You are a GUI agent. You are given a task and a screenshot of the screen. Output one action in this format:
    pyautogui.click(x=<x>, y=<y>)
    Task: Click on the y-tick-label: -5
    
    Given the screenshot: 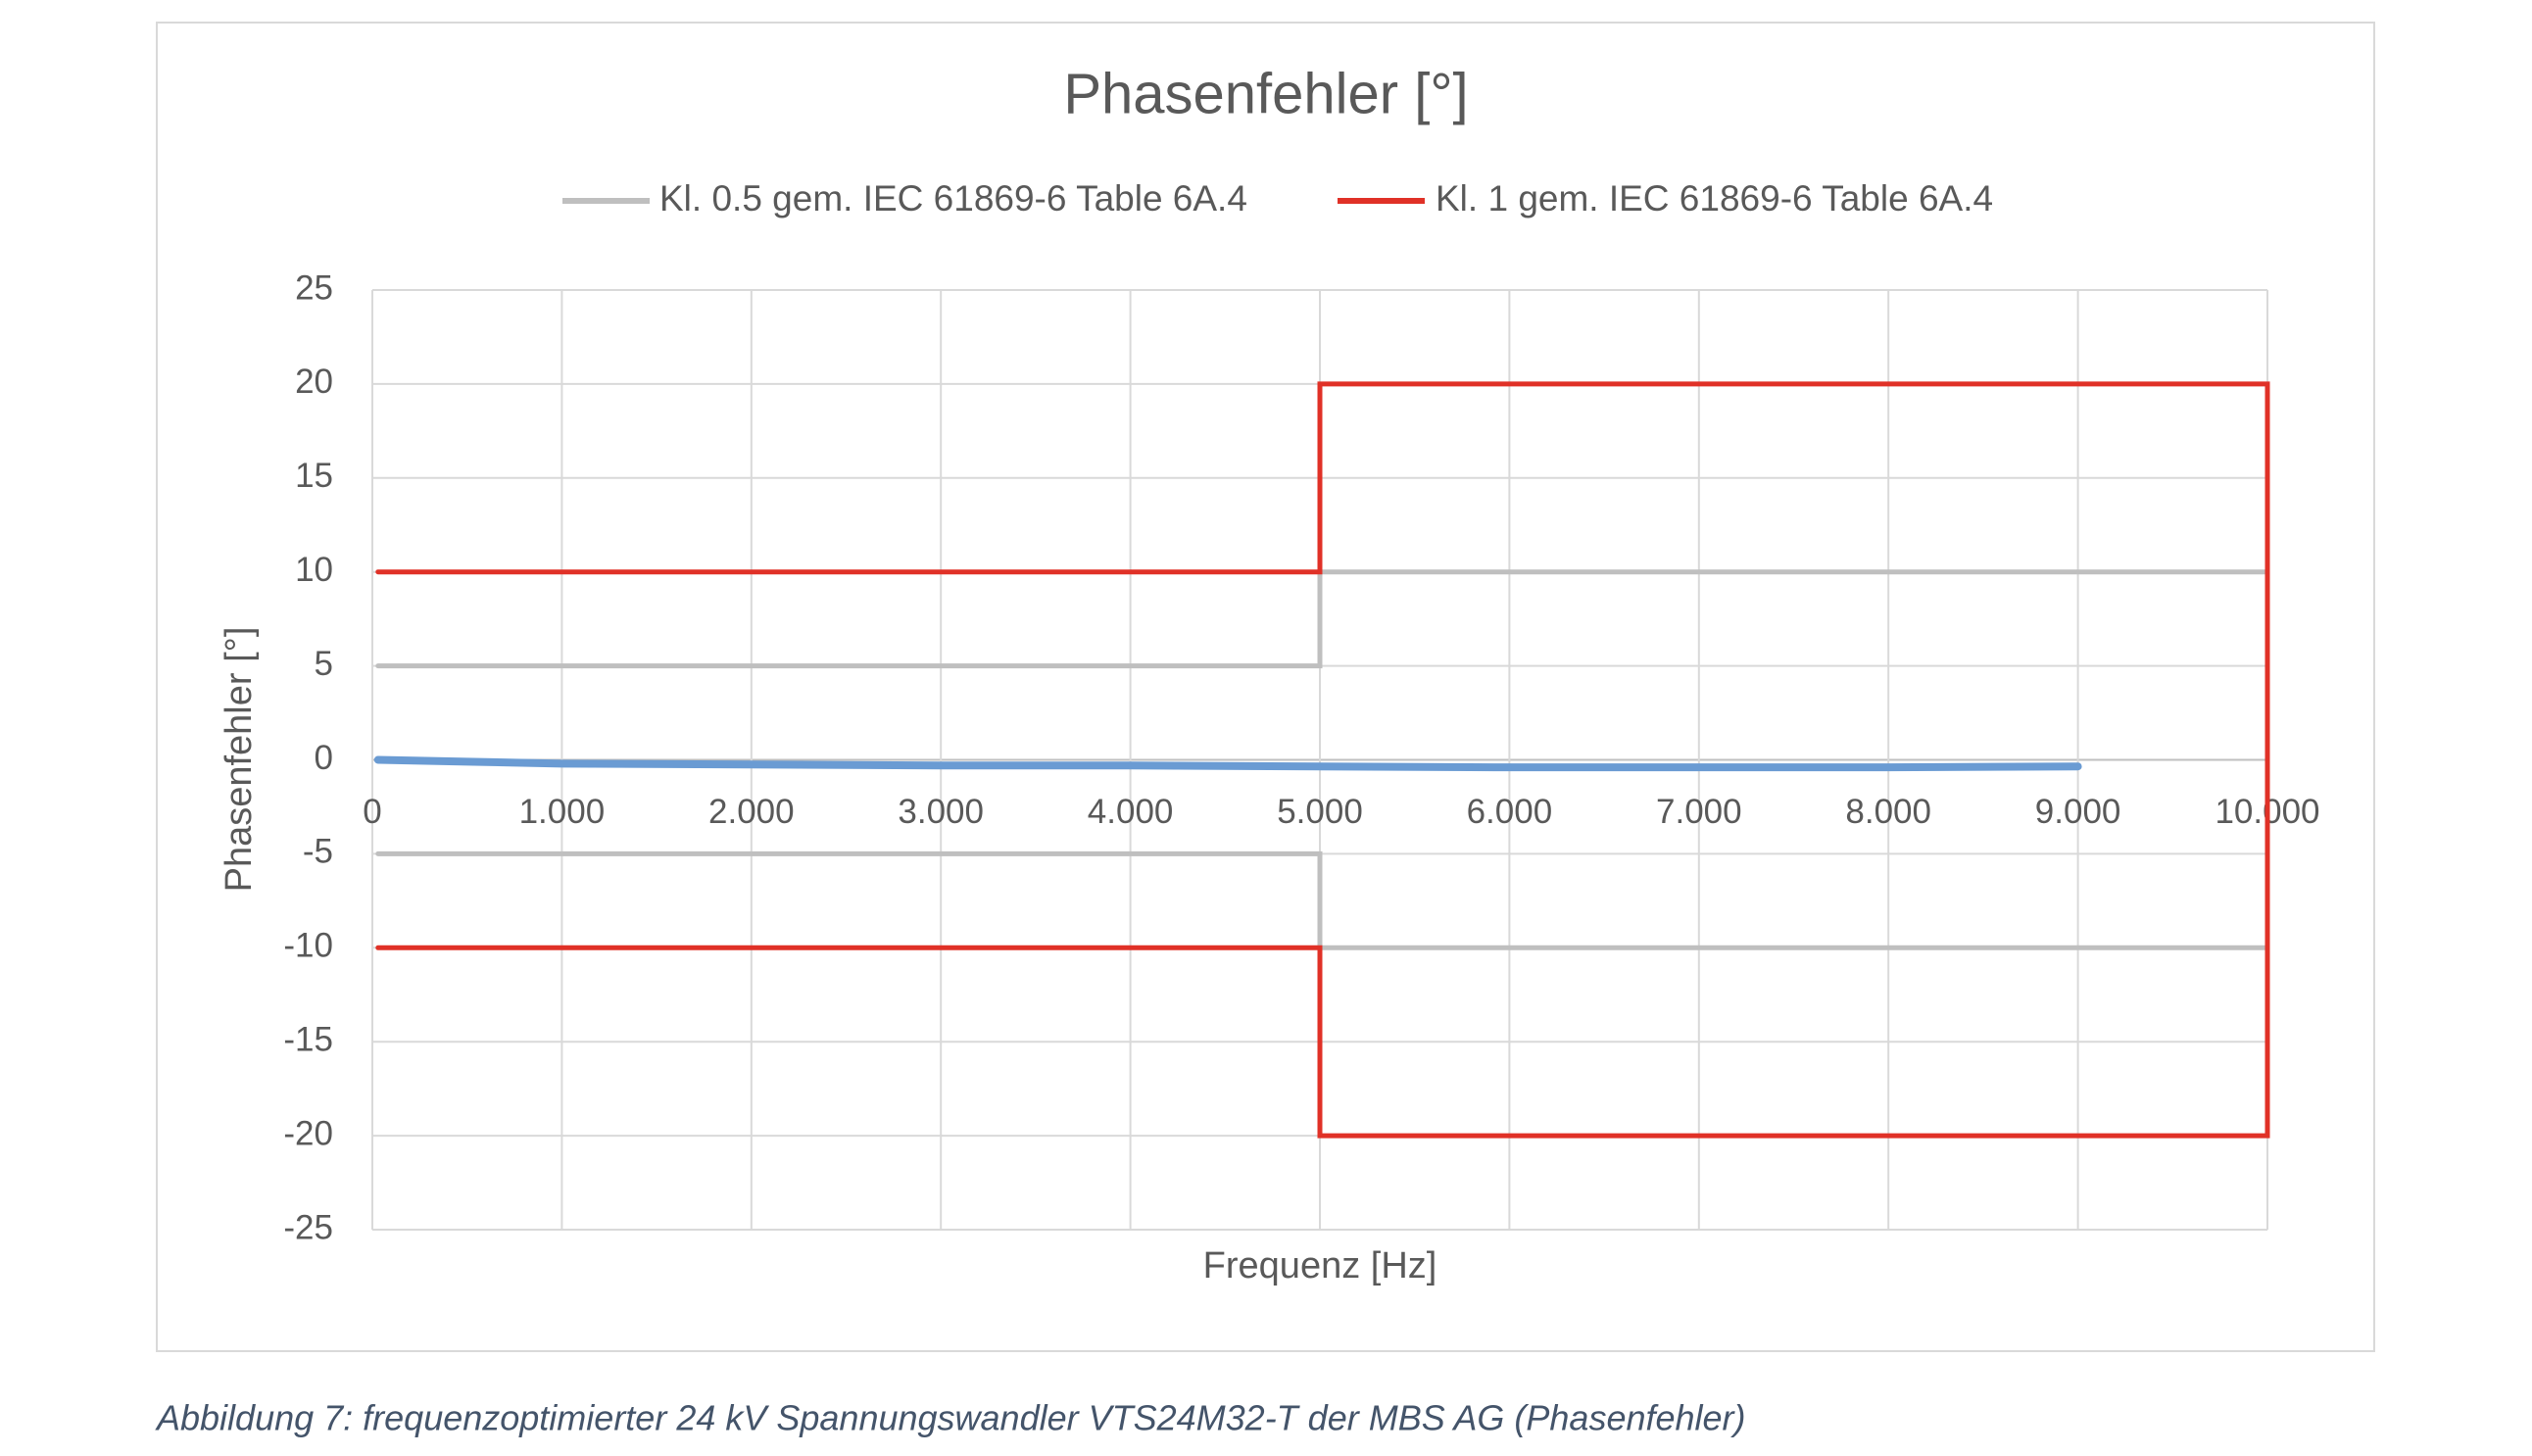 What is the action you would take?
    pyautogui.click(x=318, y=852)
    